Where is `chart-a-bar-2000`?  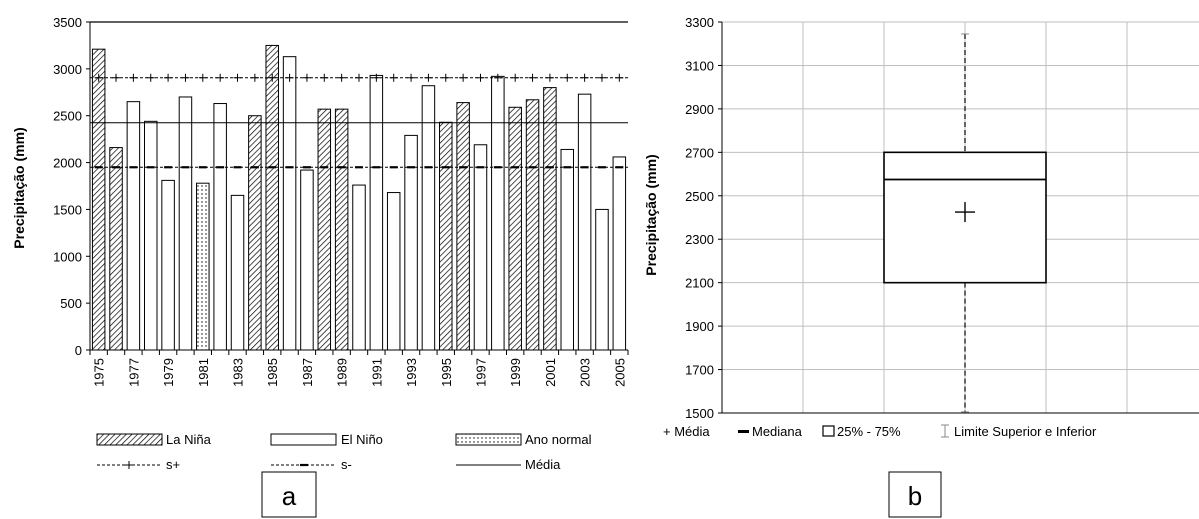 chart-a-bar-2000 is located at coordinates (532, 225).